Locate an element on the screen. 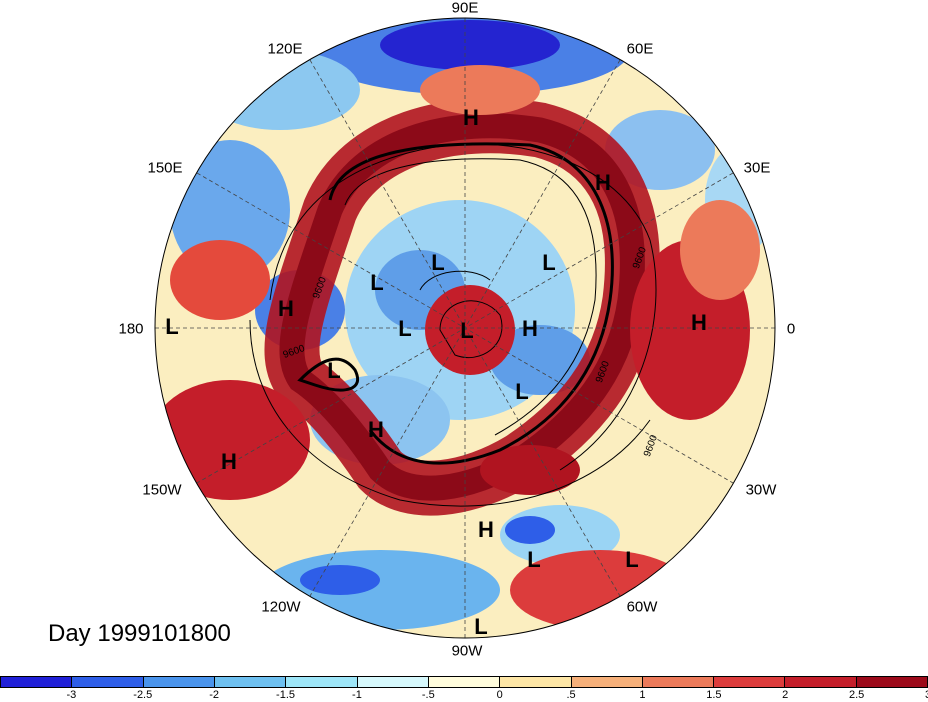 The width and height of the screenshot is (928, 702). colorbar-tick-label: -2.5 is located at coordinates (143, 695).